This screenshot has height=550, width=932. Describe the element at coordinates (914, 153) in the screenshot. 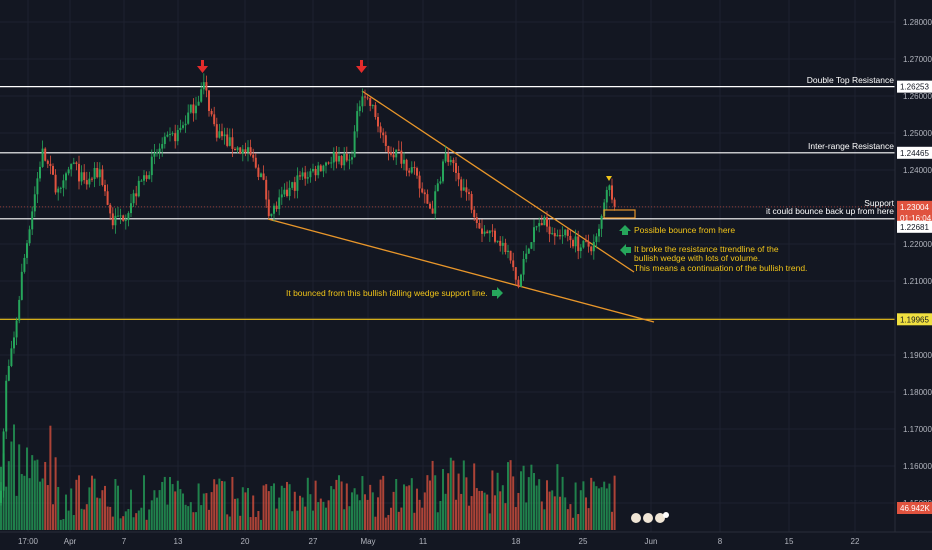

I see `inter-range-price-label: 1.24465` at that location.